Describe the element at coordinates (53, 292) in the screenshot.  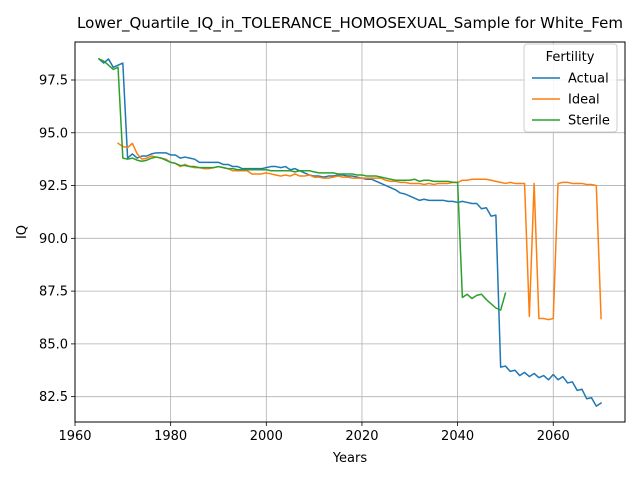
I see `y-tick-label: 87.5` at that location.